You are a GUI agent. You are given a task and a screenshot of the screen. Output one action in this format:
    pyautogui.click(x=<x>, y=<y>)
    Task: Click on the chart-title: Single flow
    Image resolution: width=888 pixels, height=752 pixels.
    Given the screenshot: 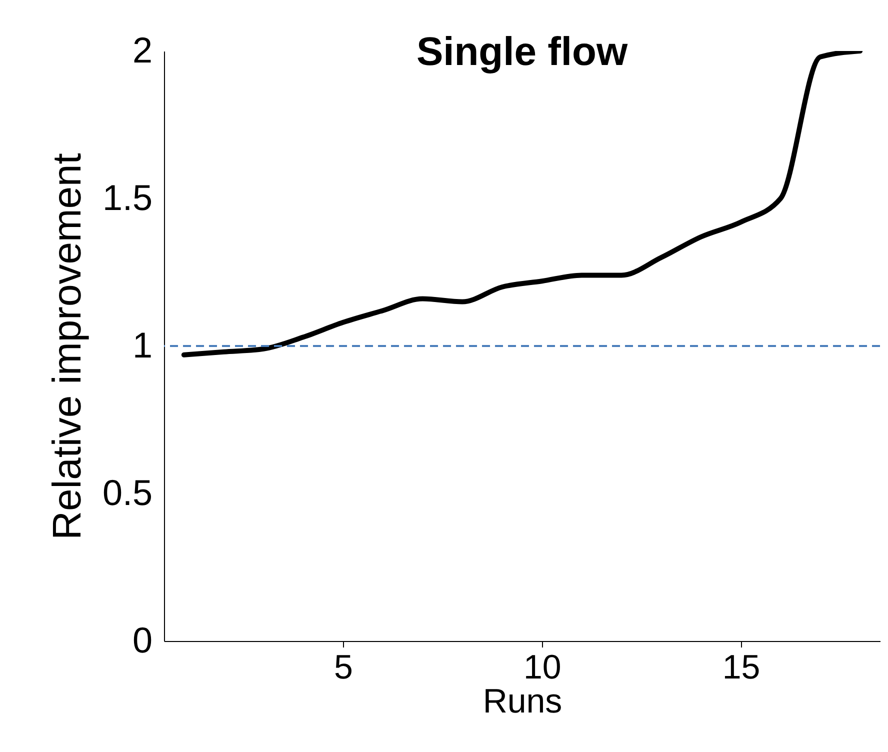 What is the action you would take?
    pyautogui.click(x=522, y=52)
    